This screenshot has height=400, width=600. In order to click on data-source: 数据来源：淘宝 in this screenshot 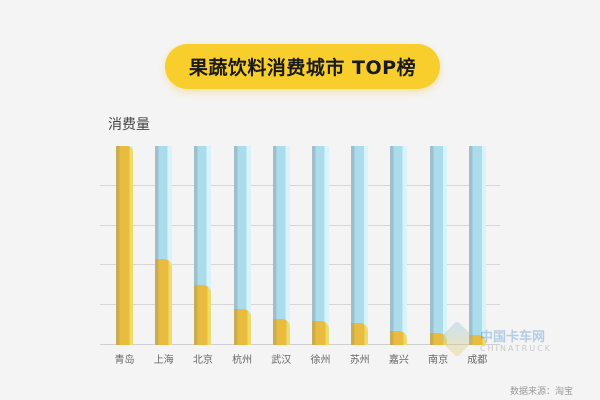, I will do `click(542, 392)`.